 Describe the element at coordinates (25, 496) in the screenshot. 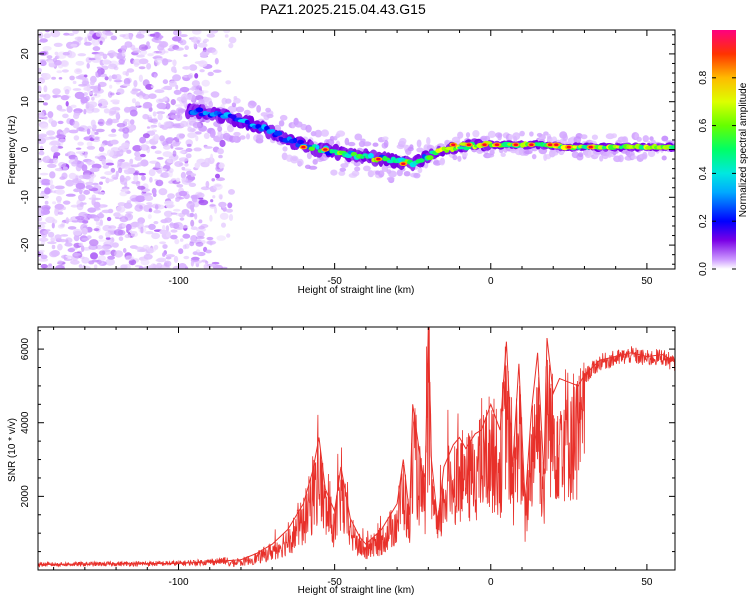

I see `snr-y-tick-label: 2000` at that location.